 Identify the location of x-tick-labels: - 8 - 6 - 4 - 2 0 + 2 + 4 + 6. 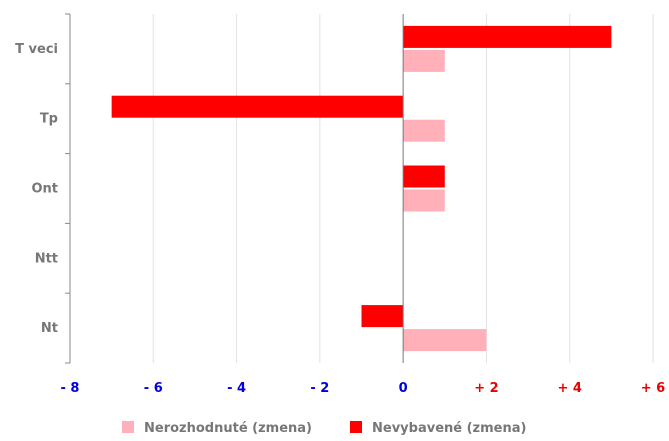
(363, 388).